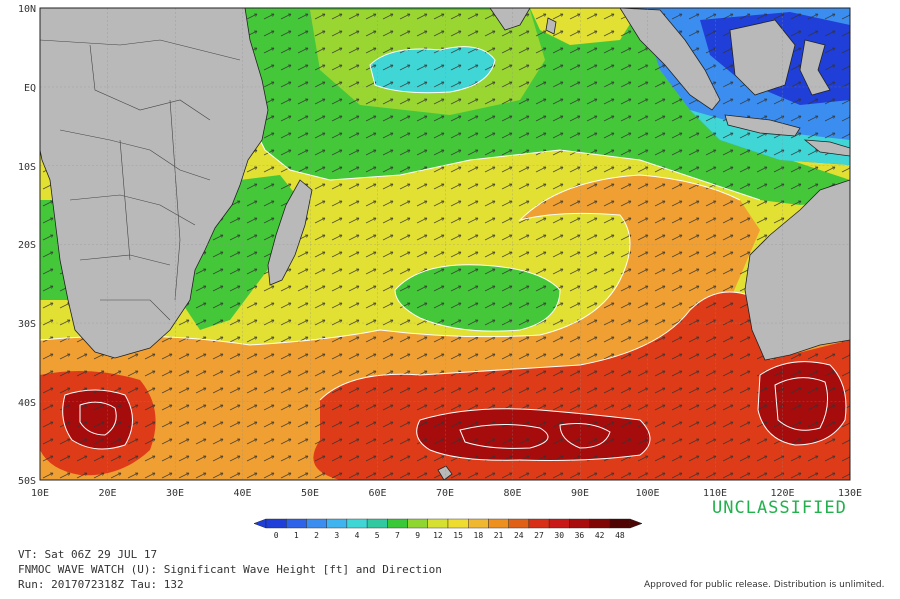  I want to click on lon-label: 90E, so click(580, 493).